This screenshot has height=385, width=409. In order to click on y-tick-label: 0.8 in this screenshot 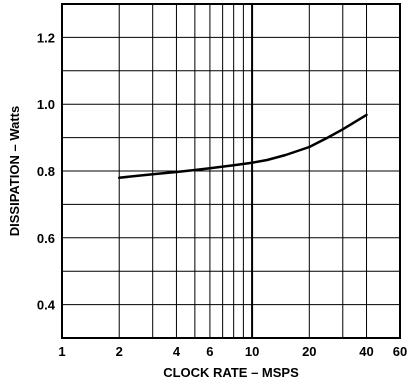, I will do `click(46, 171)`.